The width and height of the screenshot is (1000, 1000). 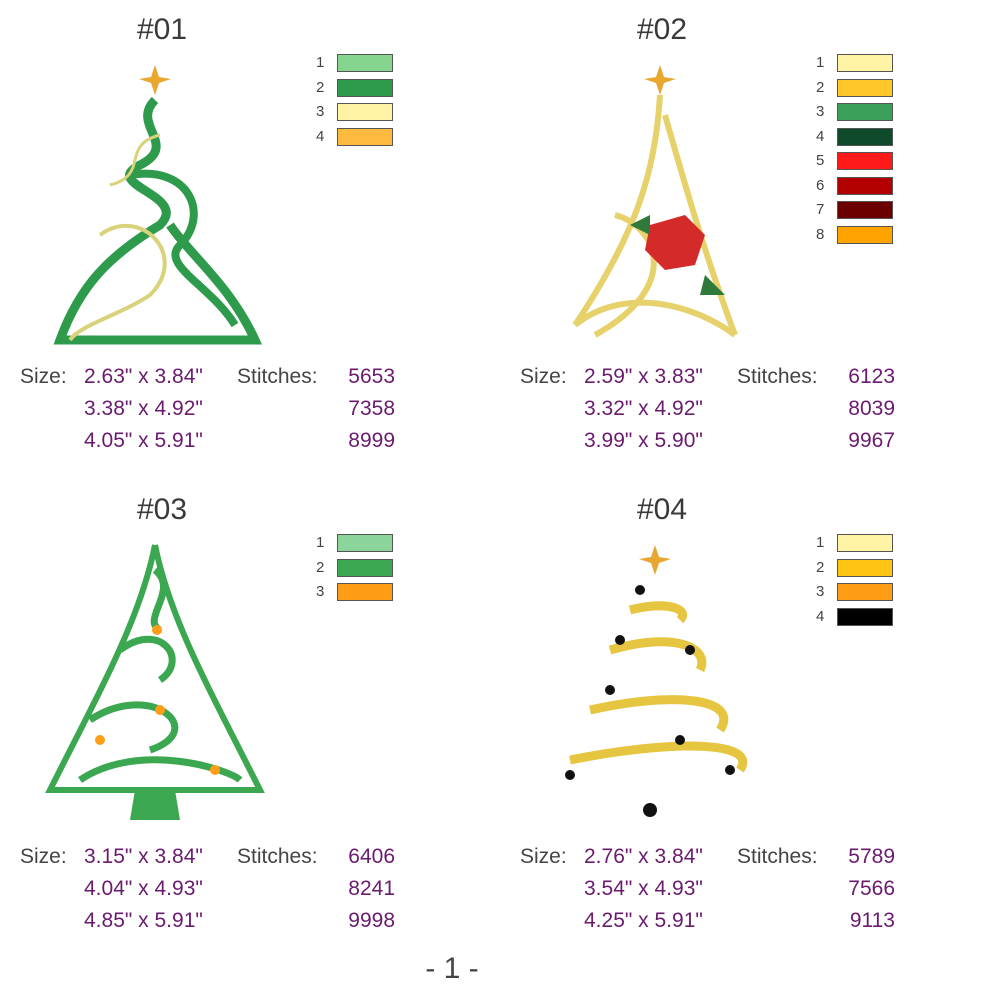 What do you see at coordinates (643, 376) in the screenshot?
I see `size-value: 2.59" x 3.83"` at bounding box center [643, 376].